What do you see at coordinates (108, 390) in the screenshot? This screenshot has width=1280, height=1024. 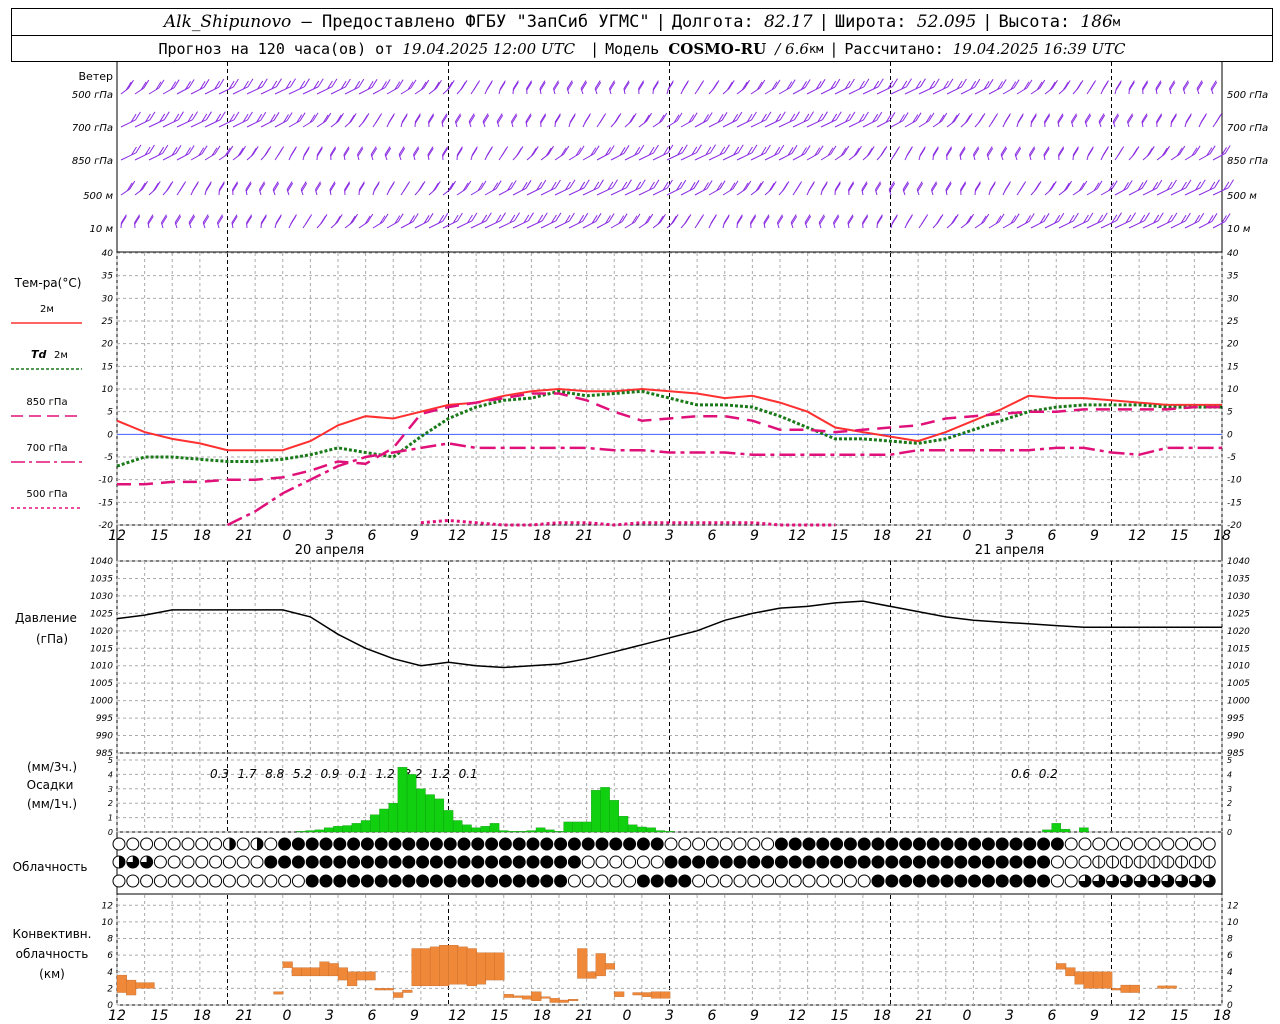 I see `temp-y-tick-left: 10` at bounding box center [108, 390].